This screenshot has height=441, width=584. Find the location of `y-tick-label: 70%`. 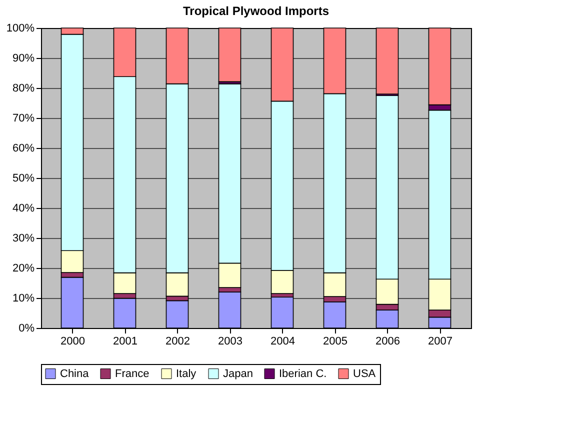

y-tick-label: 70% is located at coordinates (23, 118).